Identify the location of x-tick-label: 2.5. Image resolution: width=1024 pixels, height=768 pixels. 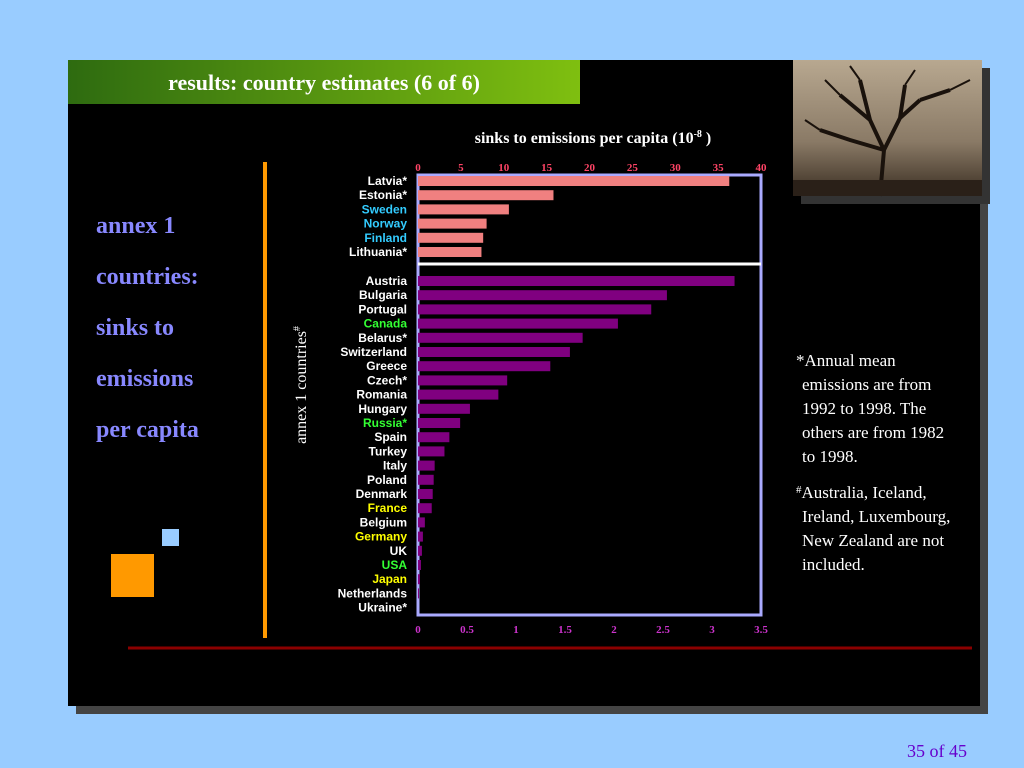
(663, 630).